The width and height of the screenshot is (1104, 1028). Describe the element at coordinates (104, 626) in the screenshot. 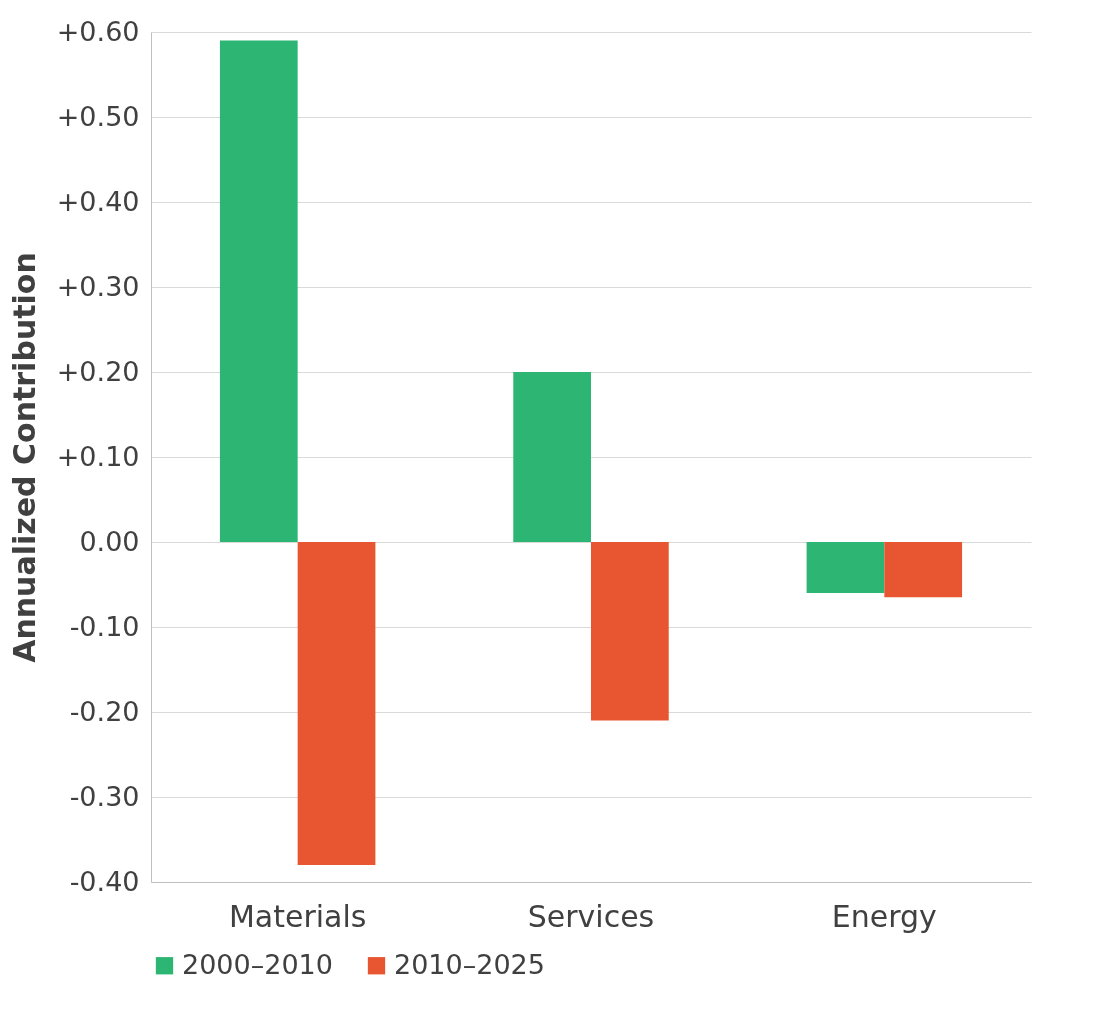

I see `y-tick-label: -0.10` at that location.